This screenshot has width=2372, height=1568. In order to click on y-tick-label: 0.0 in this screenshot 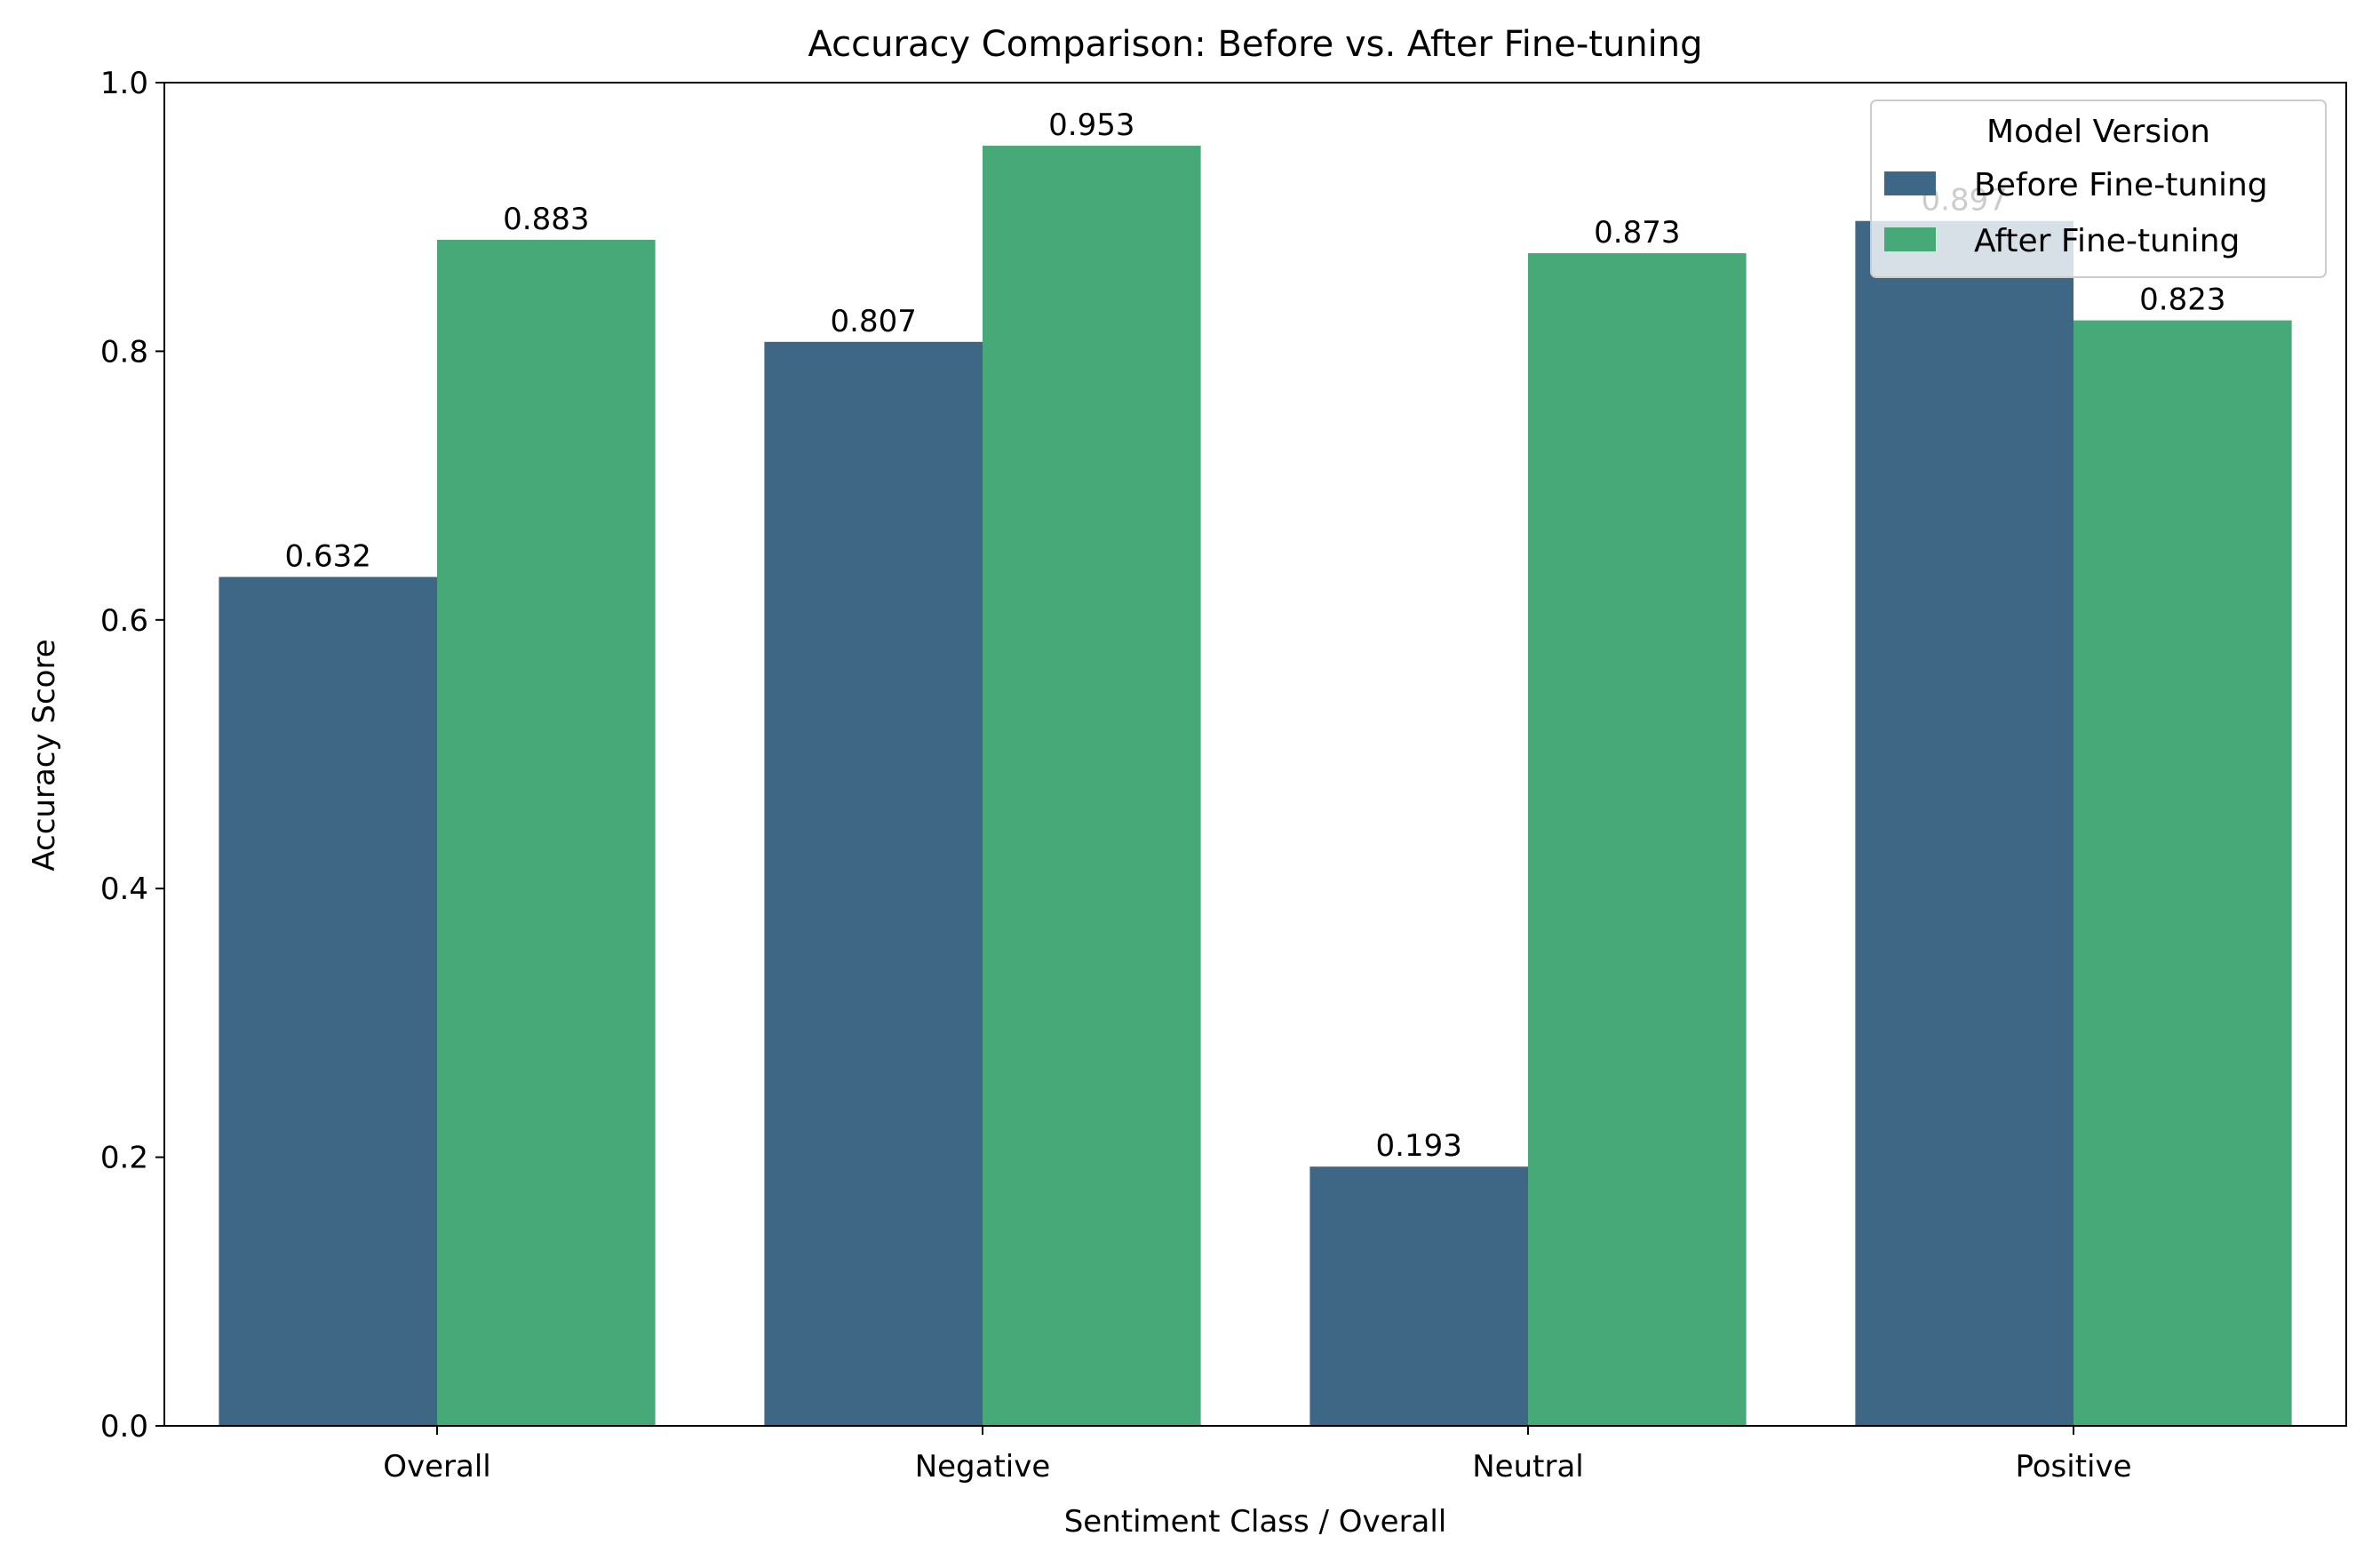, I will do `click(124, 1427)`.